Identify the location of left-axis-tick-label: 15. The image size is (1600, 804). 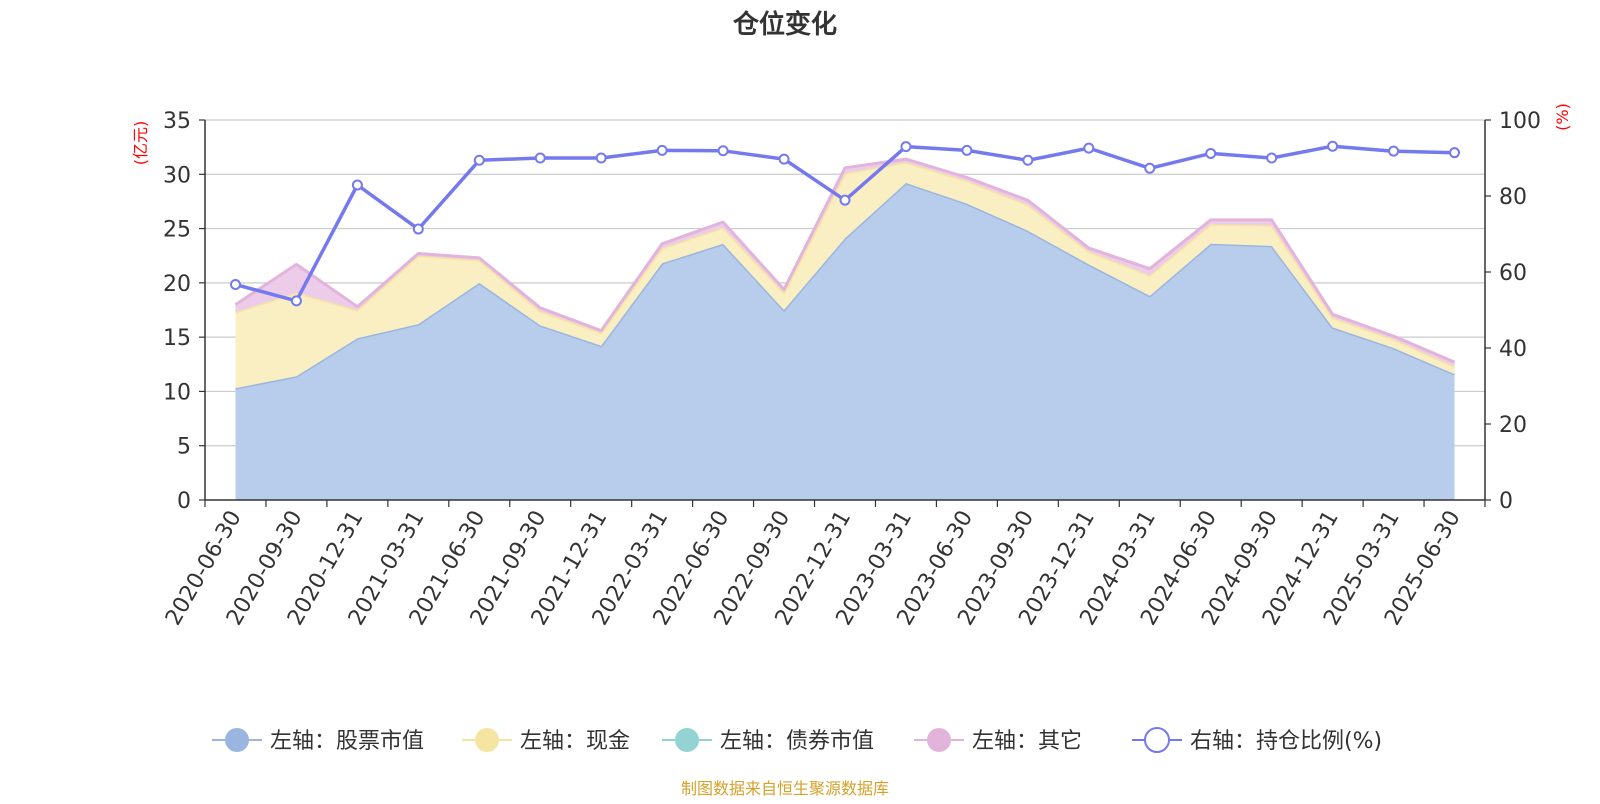
(177, 338).